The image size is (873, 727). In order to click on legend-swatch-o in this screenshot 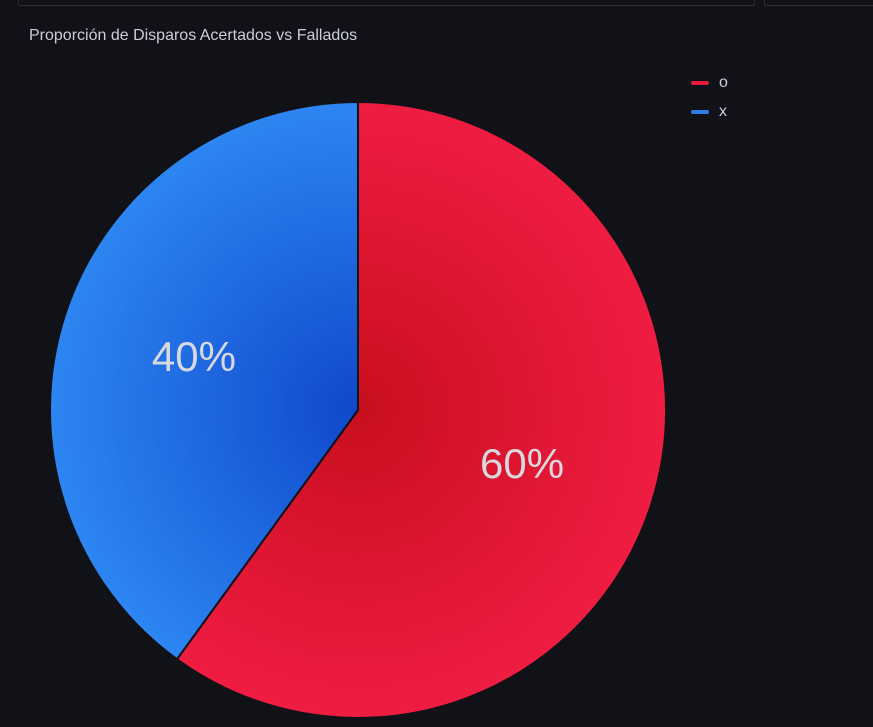, I will do `click(700, 82)`.